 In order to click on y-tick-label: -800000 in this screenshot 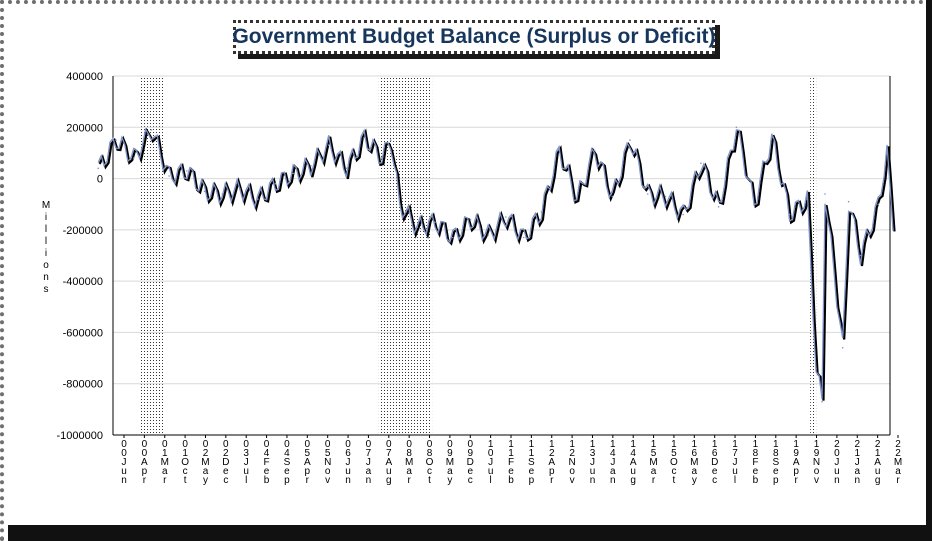, I will do `click(83, 385)`.